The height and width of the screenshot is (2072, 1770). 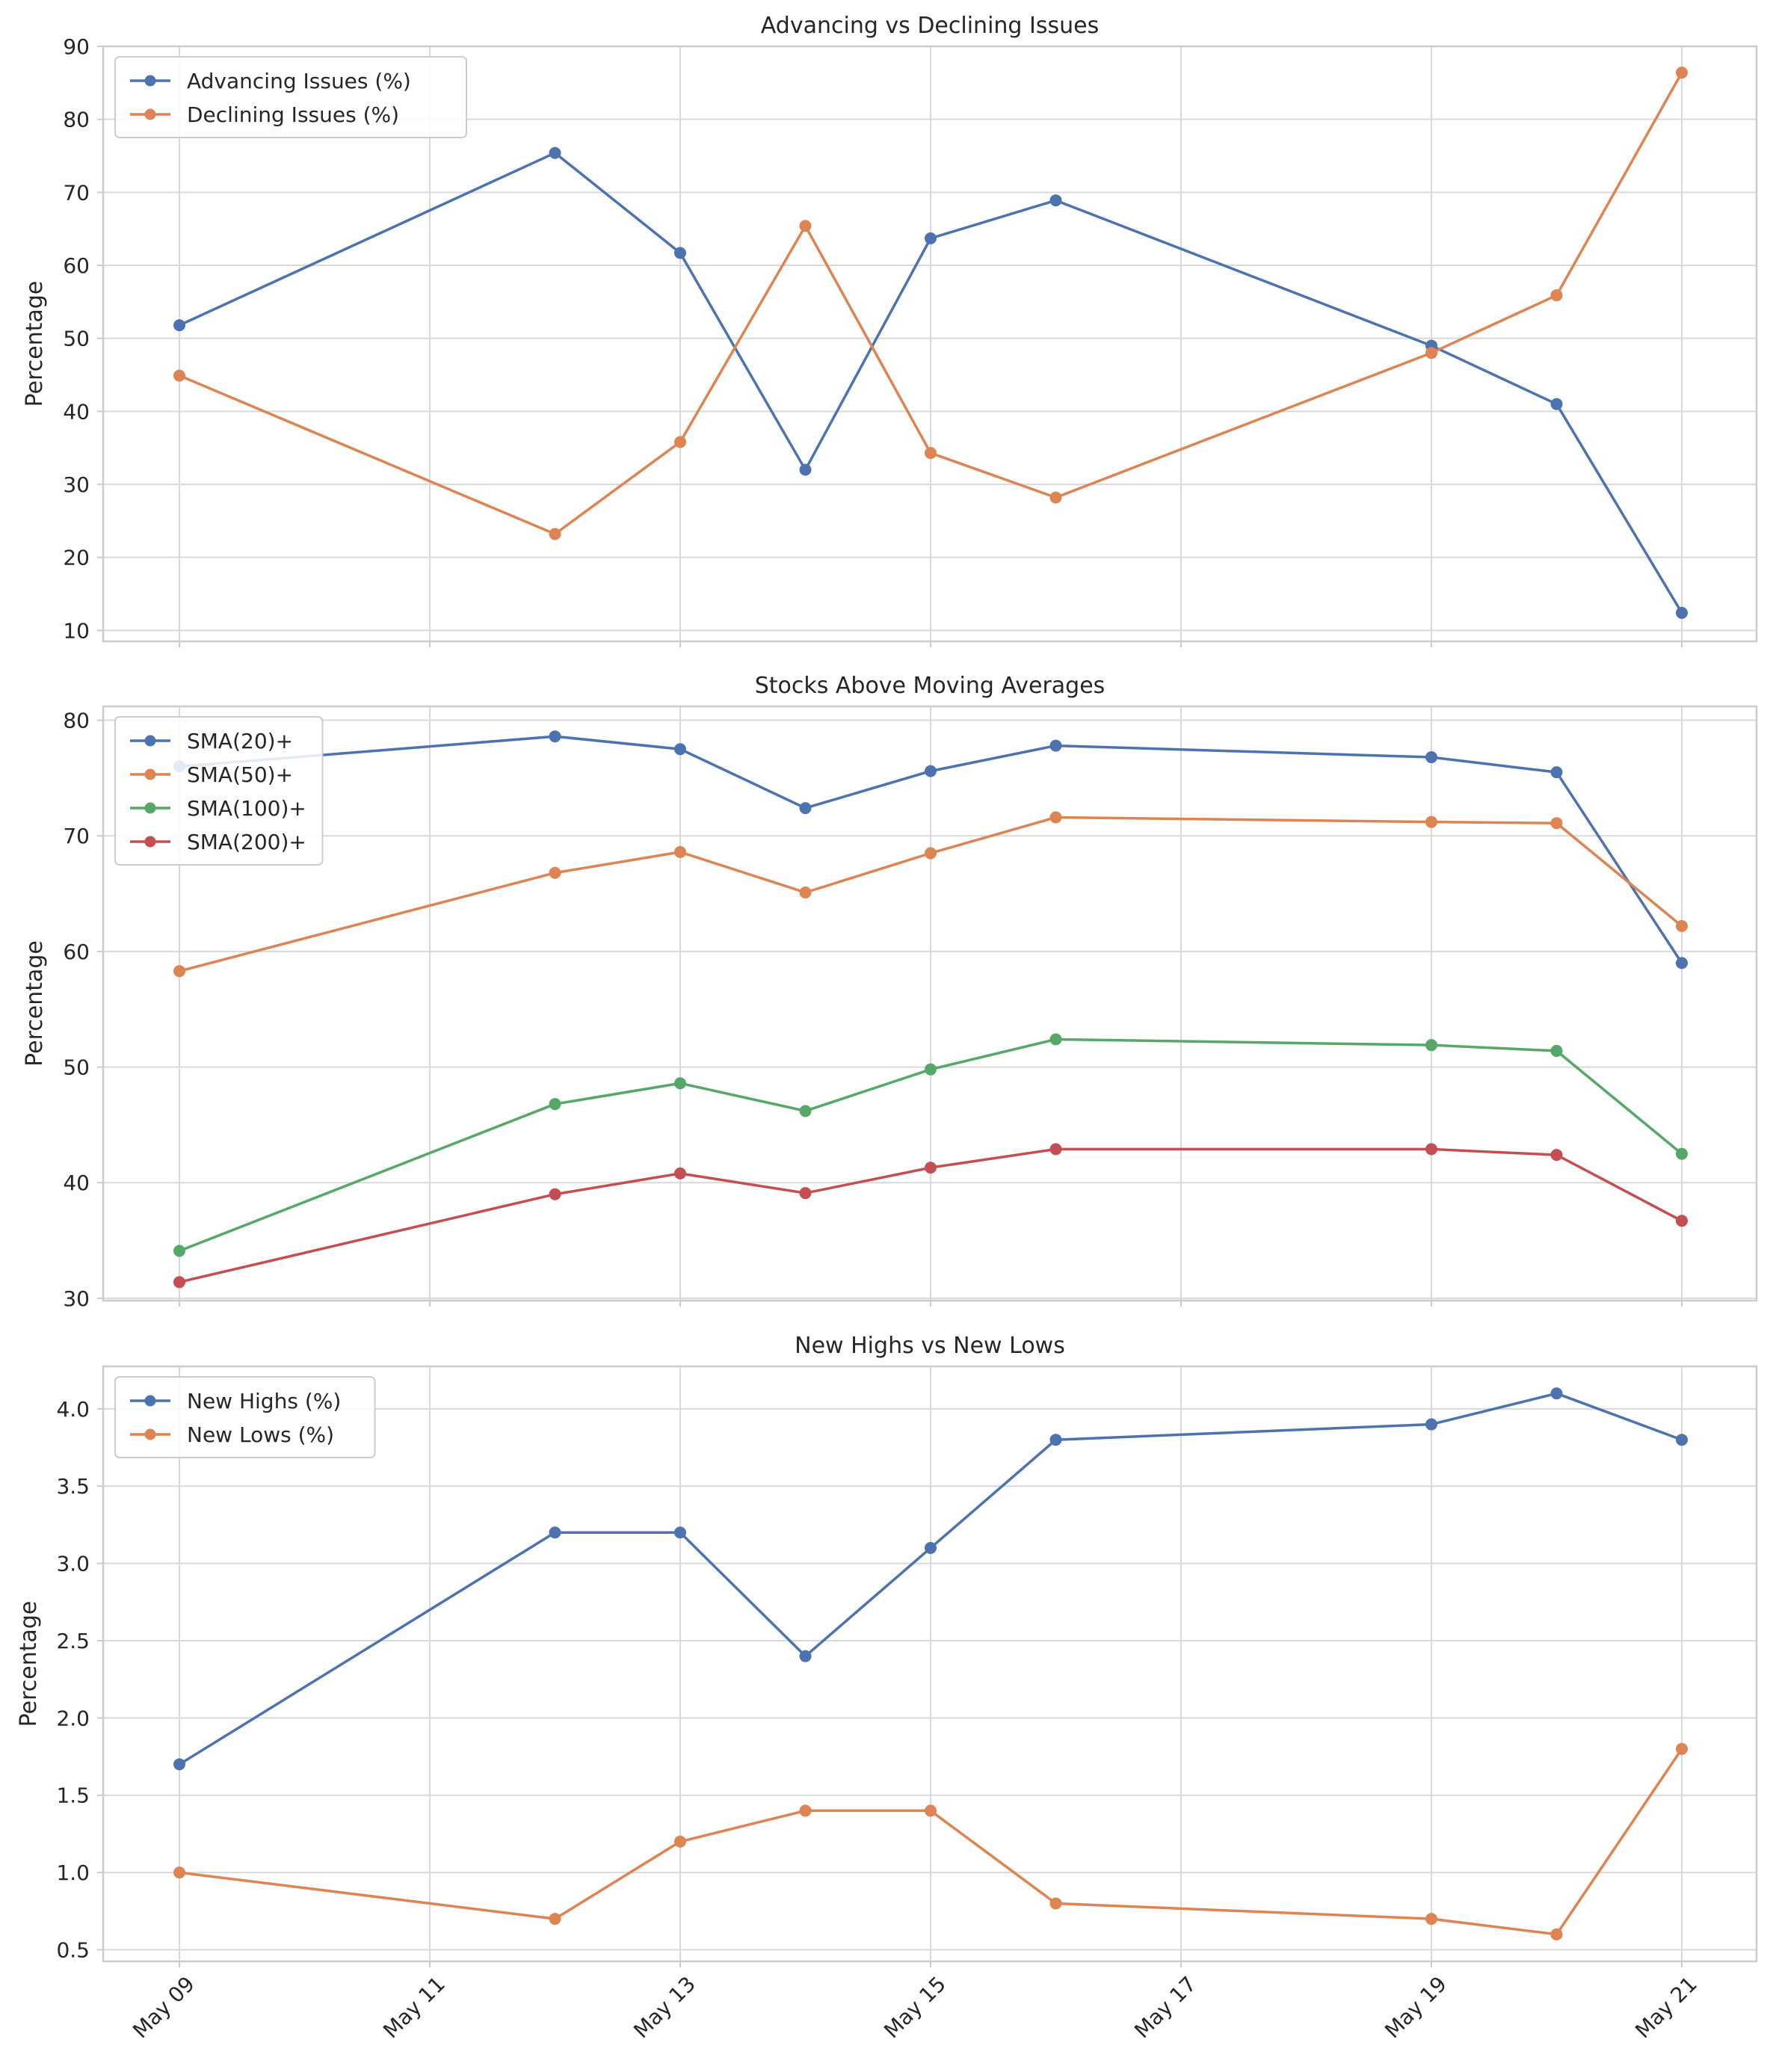 I want to click on y-tick-label: 3.0, so click(x=73, y=1564).